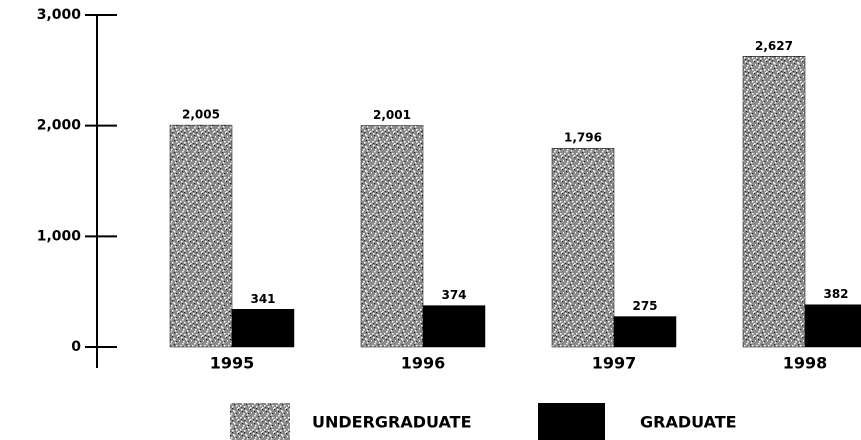  What do you see at coordinates (262, 299) in the screenshot?
I see `value-label: 341` at bounding box center [262, 299].